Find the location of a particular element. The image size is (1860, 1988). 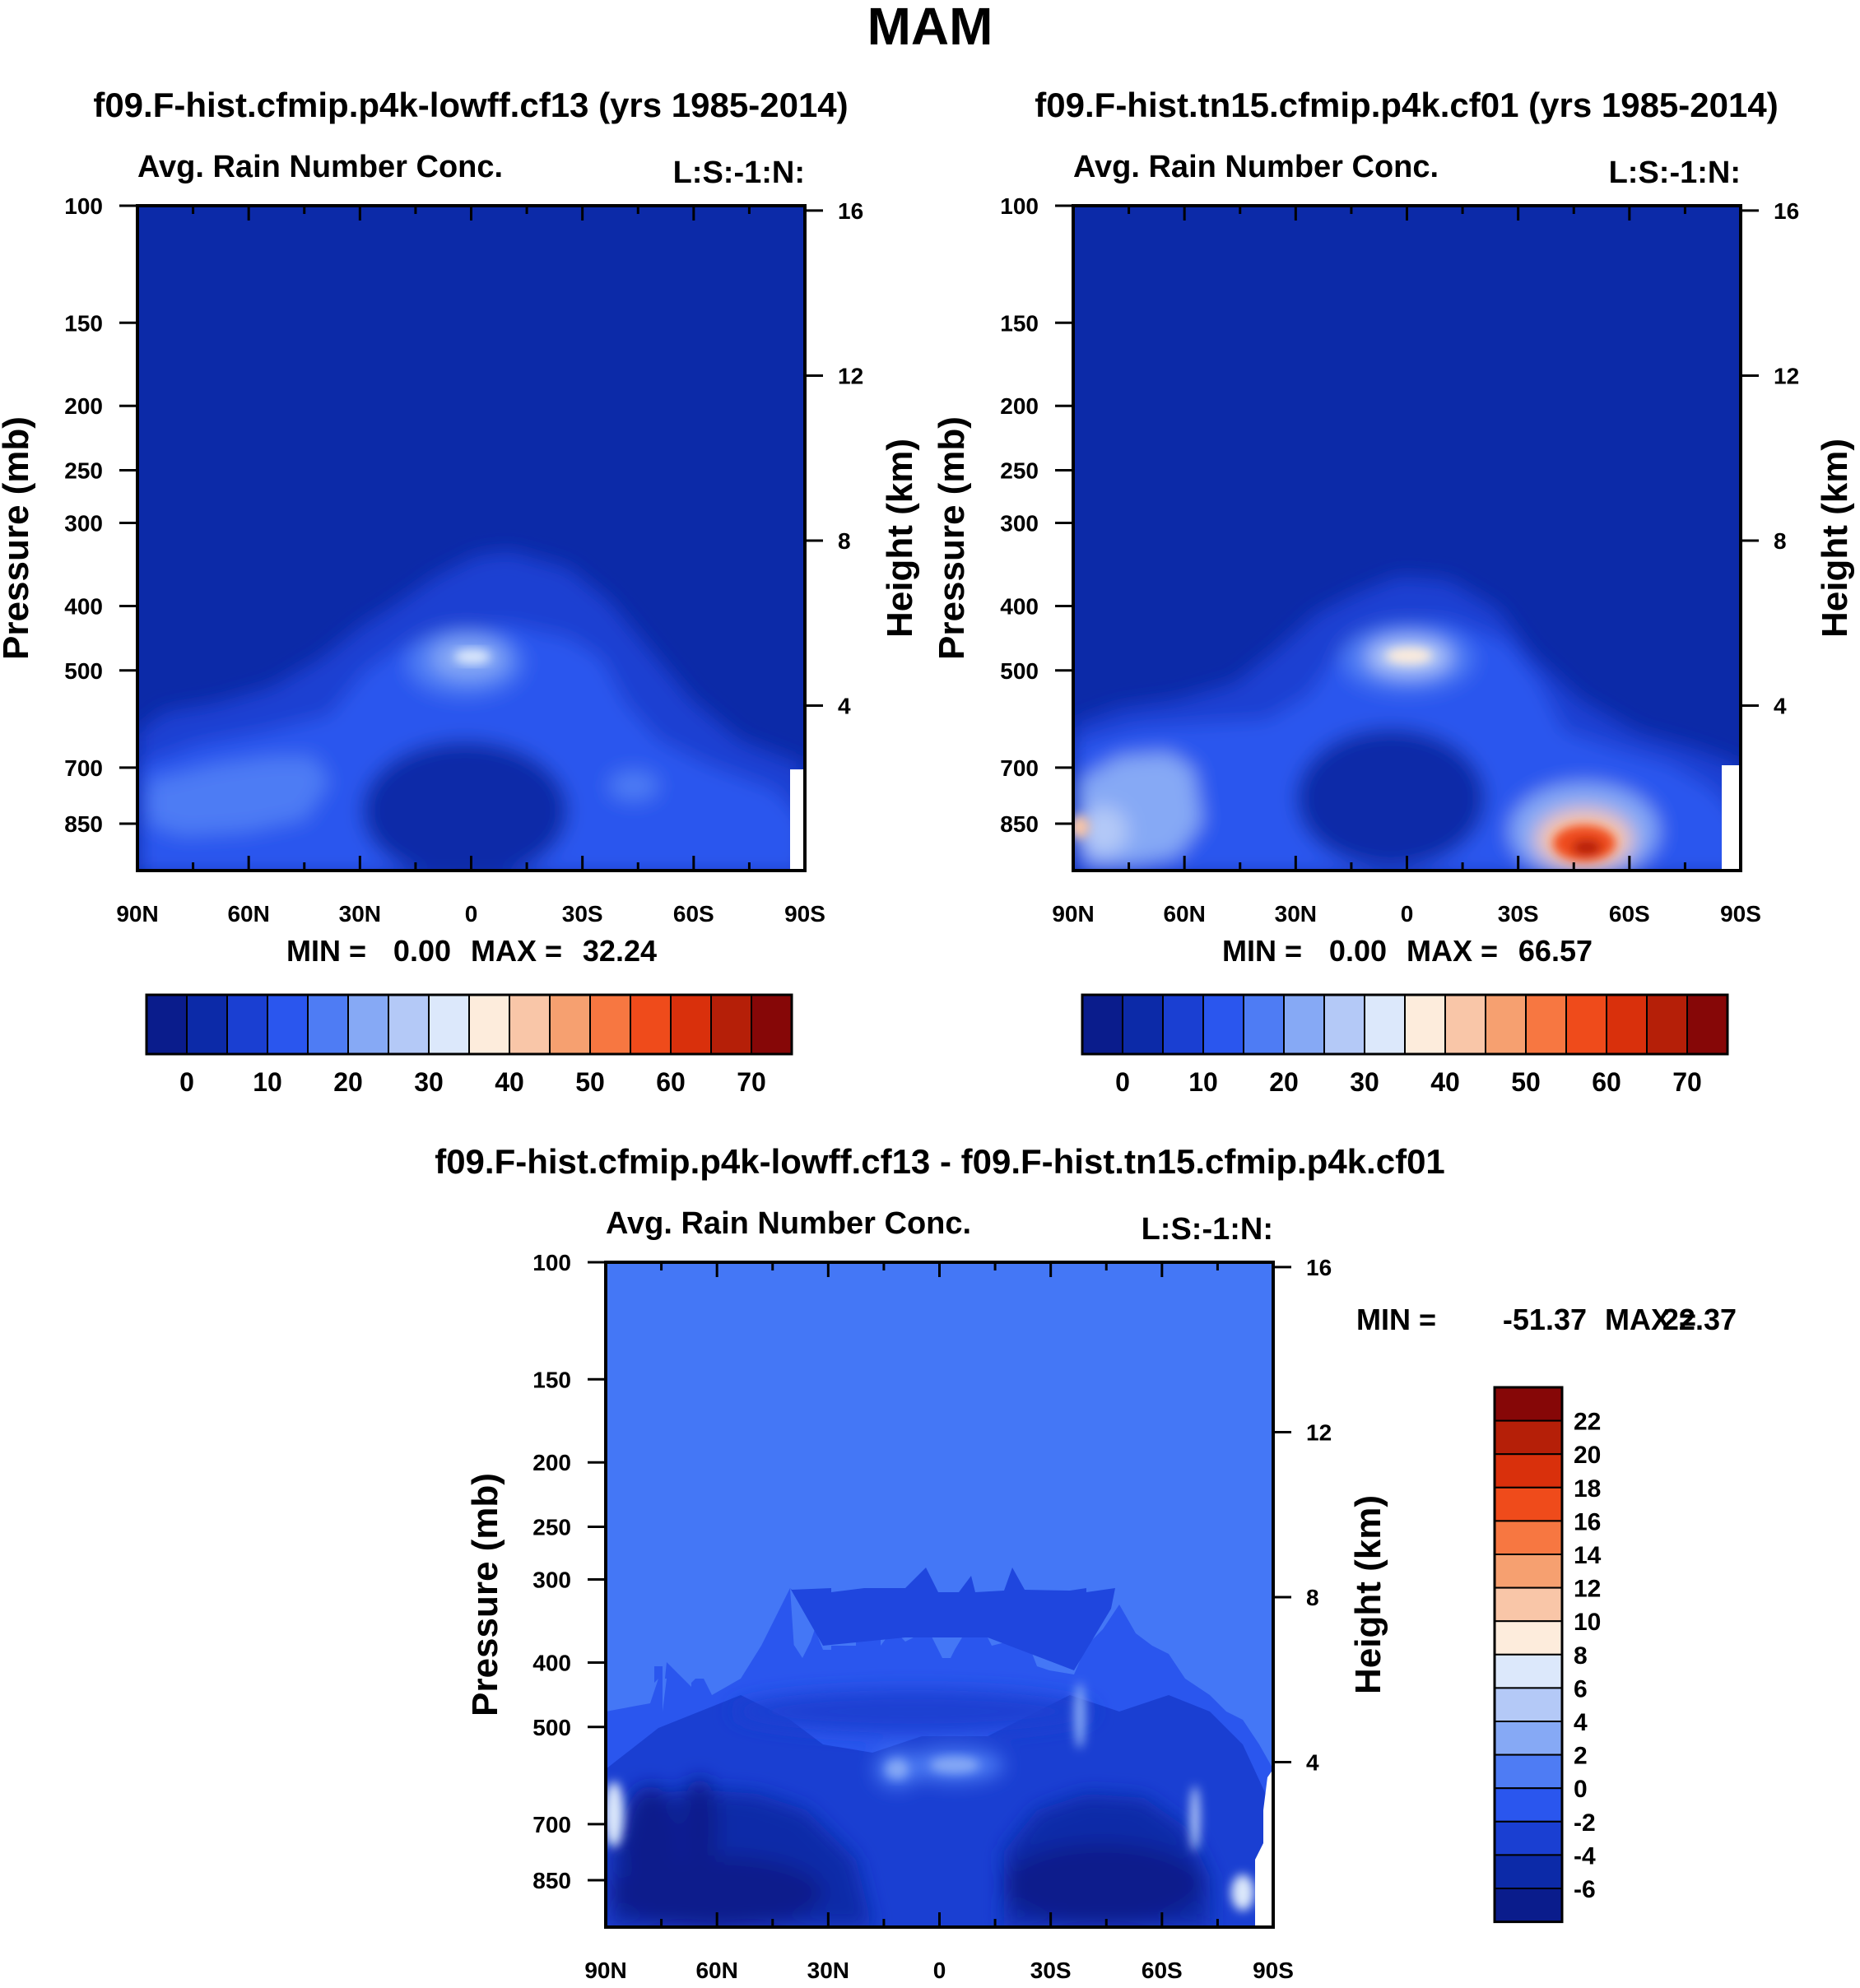

y-tick-label: 850 is located at coordinates (551, 1881).